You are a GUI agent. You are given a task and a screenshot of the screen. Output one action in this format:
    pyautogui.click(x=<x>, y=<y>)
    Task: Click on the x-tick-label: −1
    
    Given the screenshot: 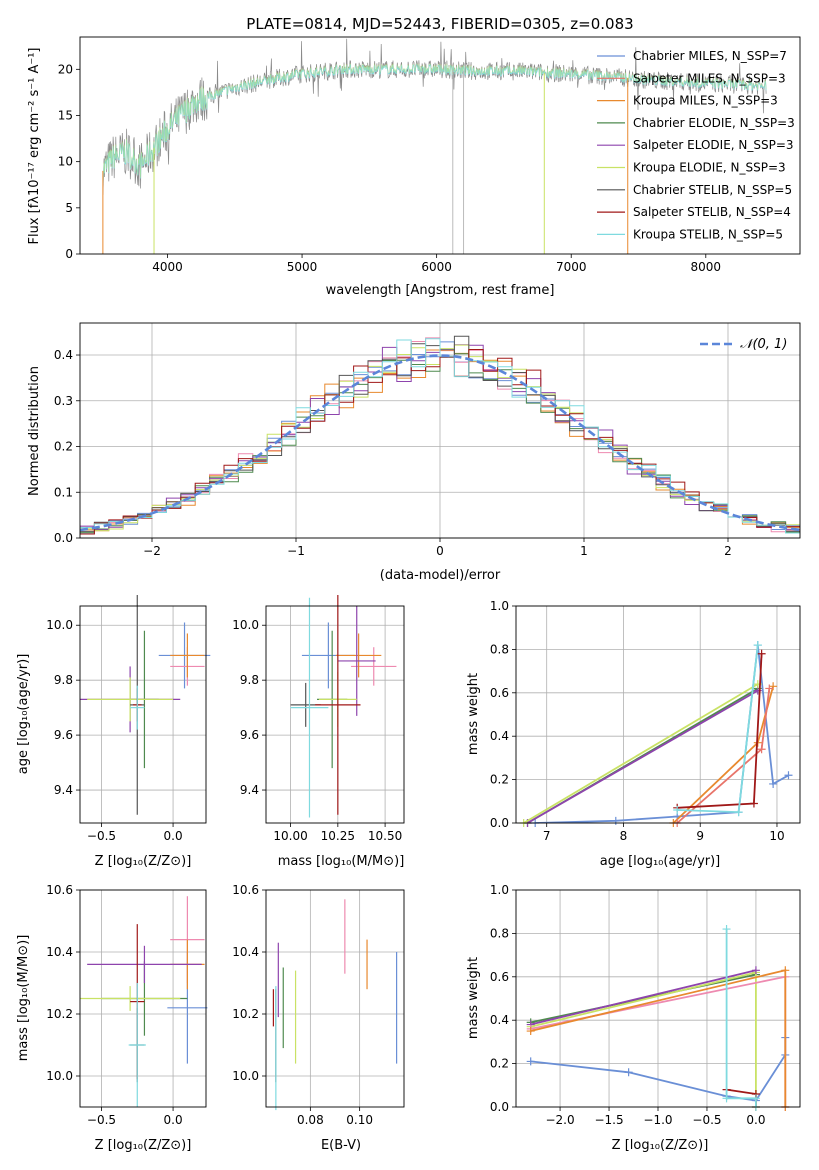 What is the action you would take?
    pyautogui.click(x=296, y=551)
    